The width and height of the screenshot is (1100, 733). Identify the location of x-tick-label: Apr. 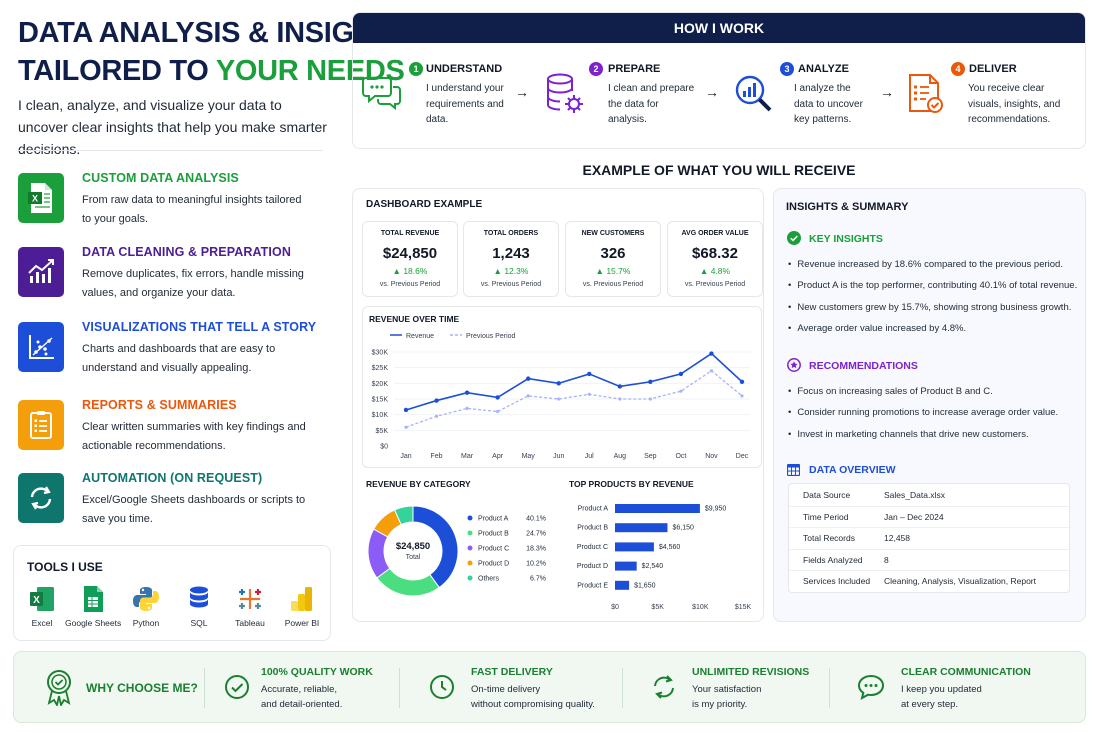
(498, 456).